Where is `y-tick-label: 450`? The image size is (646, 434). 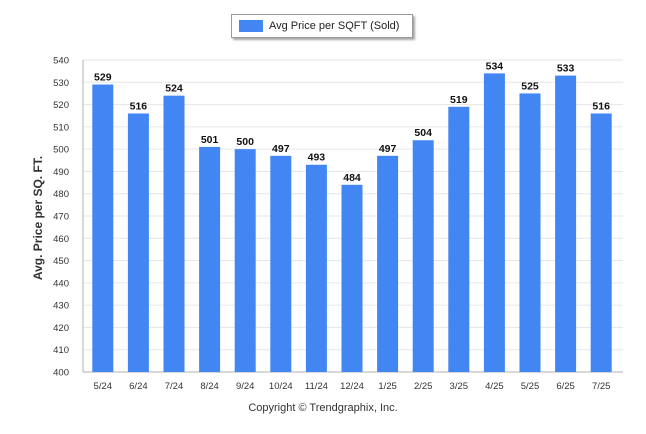
y-tick-label: 450 is located at coordinates (61, 261).